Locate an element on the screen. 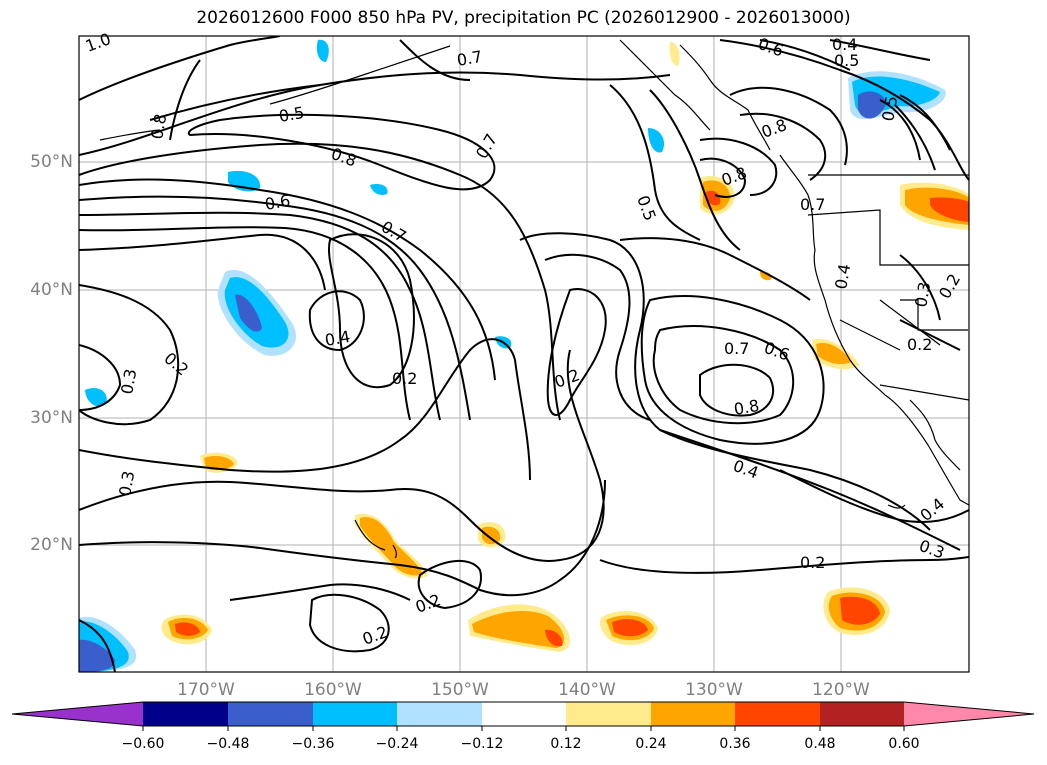  colorbar-tick-label: 0.12 is located at coordinates (566, 744).